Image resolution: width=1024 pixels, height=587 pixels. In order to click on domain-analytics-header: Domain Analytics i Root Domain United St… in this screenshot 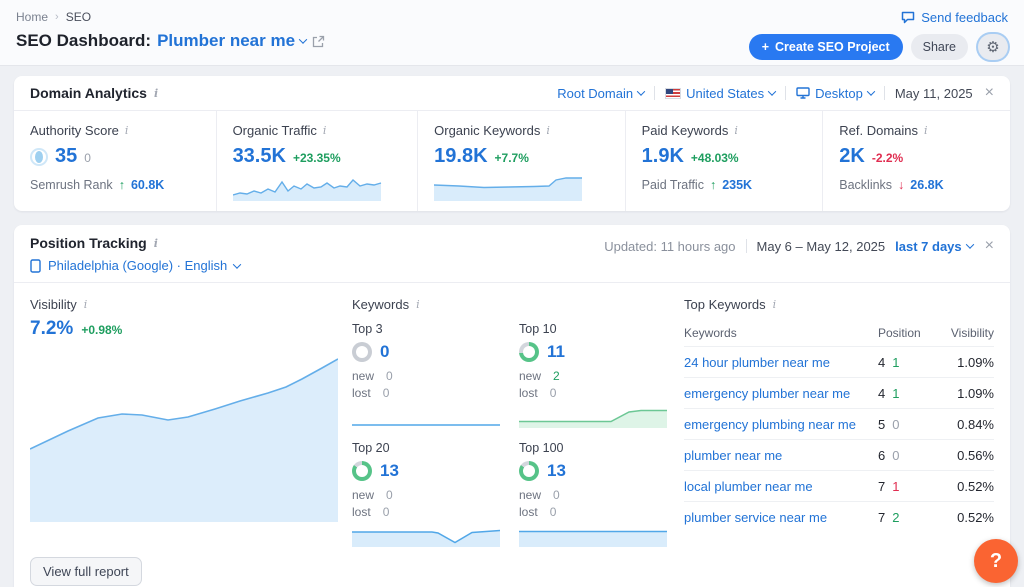, I will do `click(512, 93)`.